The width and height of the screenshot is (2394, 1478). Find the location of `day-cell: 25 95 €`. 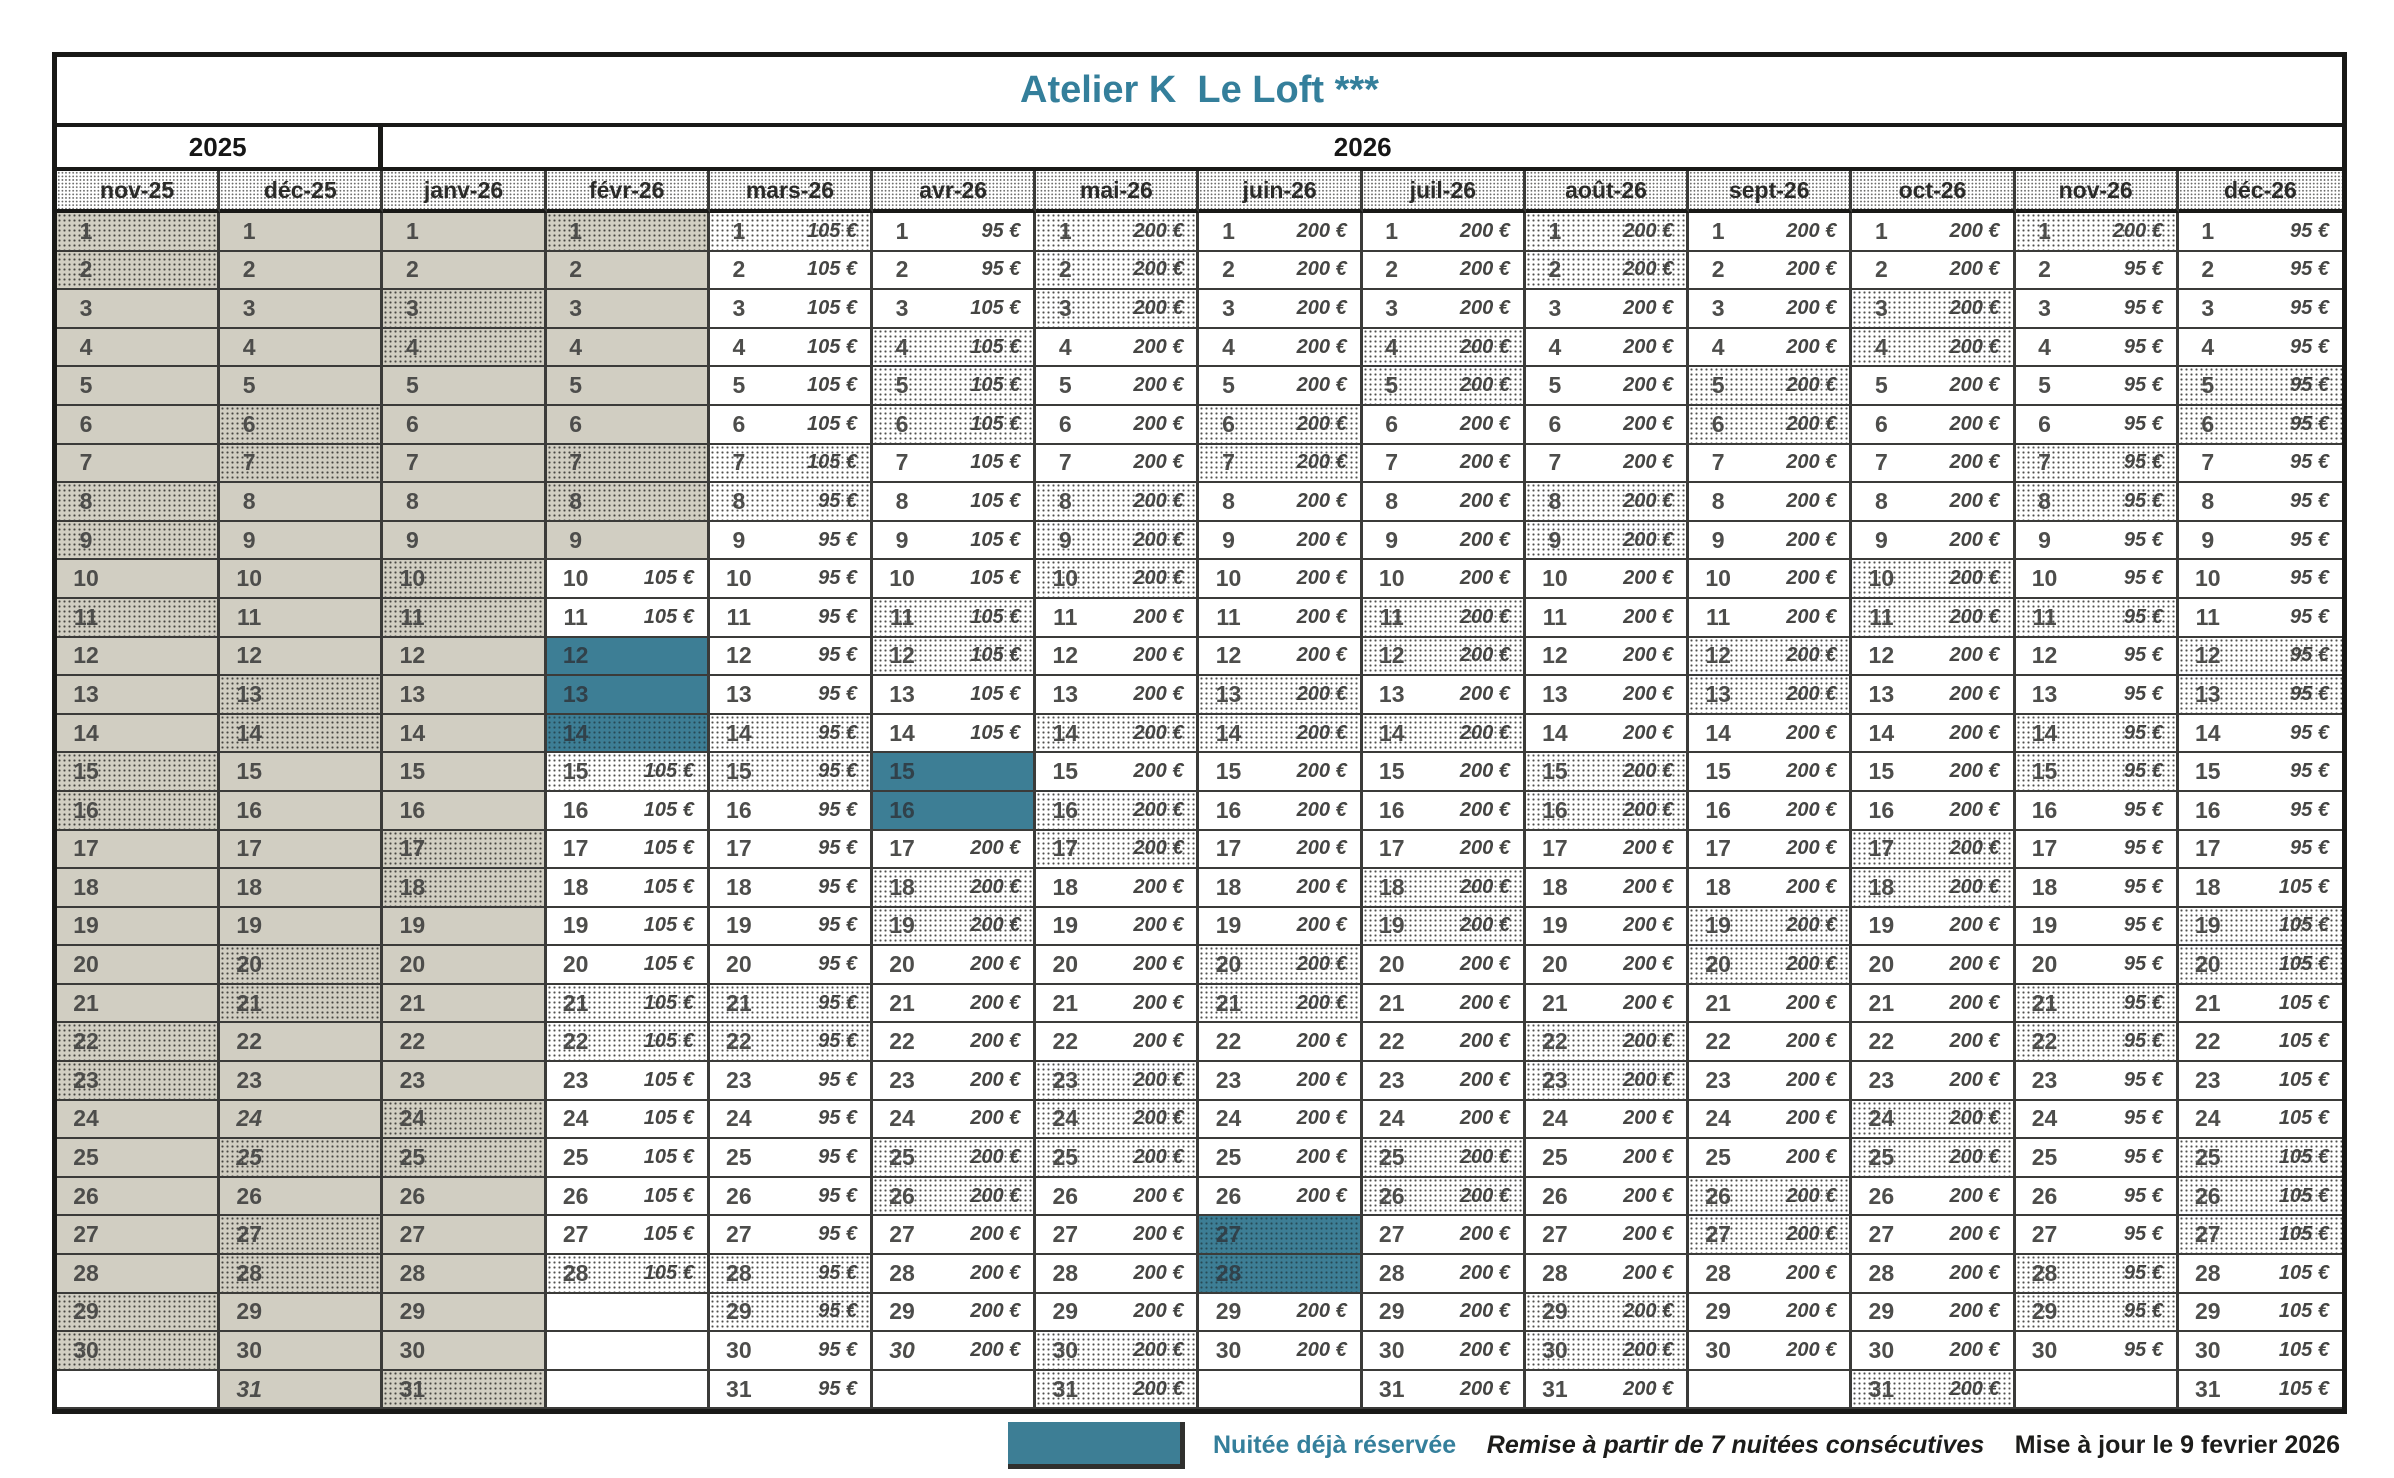

day-cell: 25 95 € is located at coordinates (791, 1158).